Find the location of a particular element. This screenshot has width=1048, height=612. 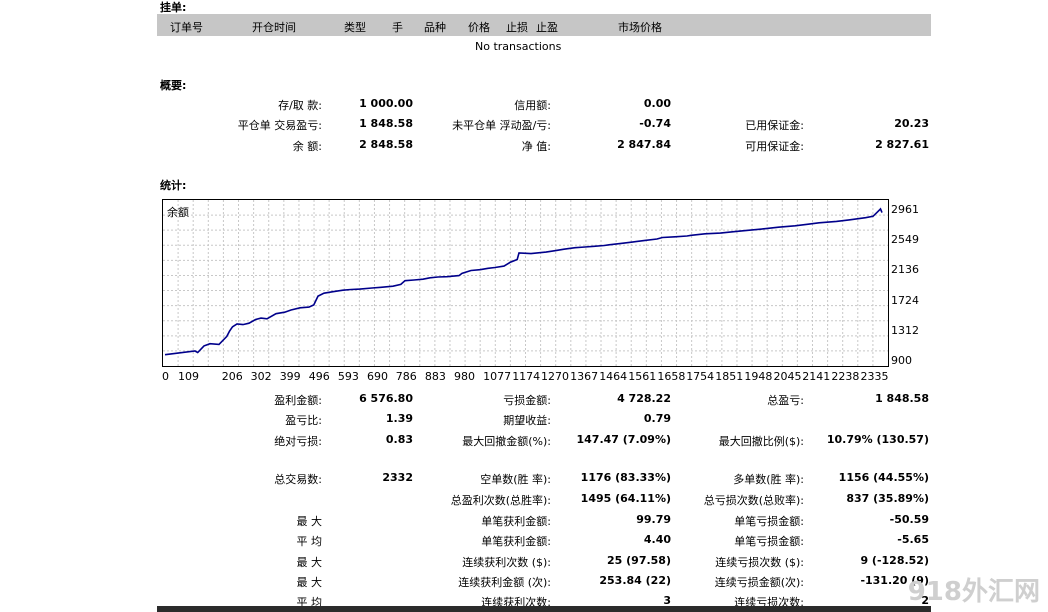

stat-value: 2 848.58 is located at coordinates (386, 144).